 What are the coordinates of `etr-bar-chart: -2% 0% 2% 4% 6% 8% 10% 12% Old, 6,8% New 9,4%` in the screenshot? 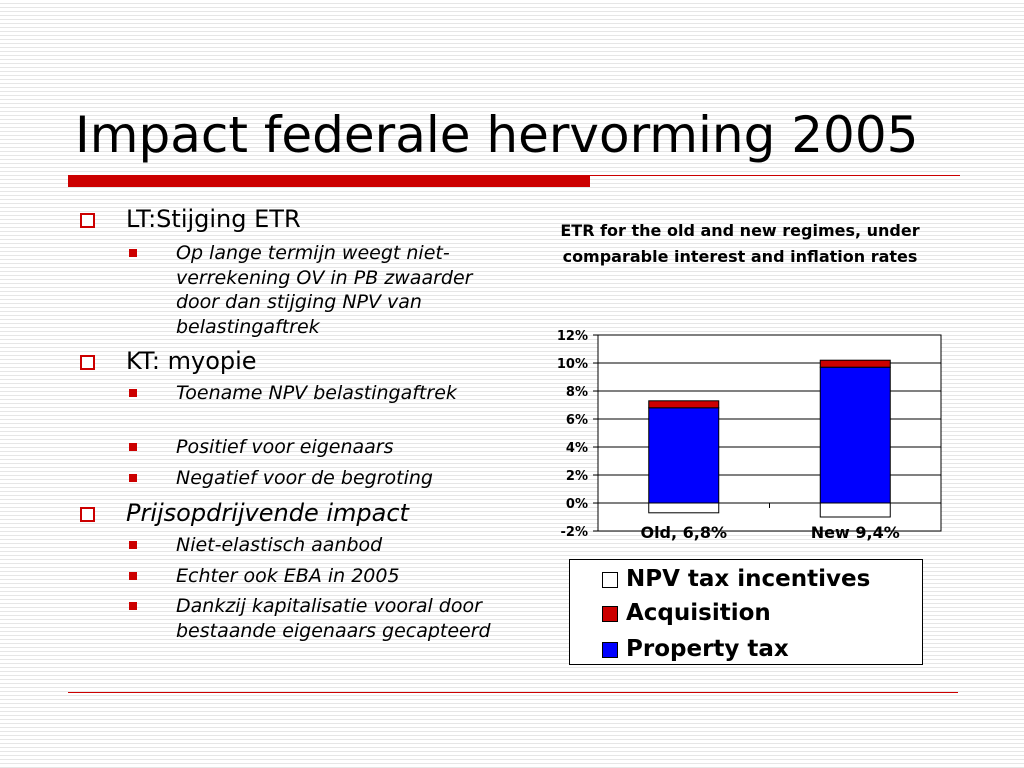 It's located at (749, 435).